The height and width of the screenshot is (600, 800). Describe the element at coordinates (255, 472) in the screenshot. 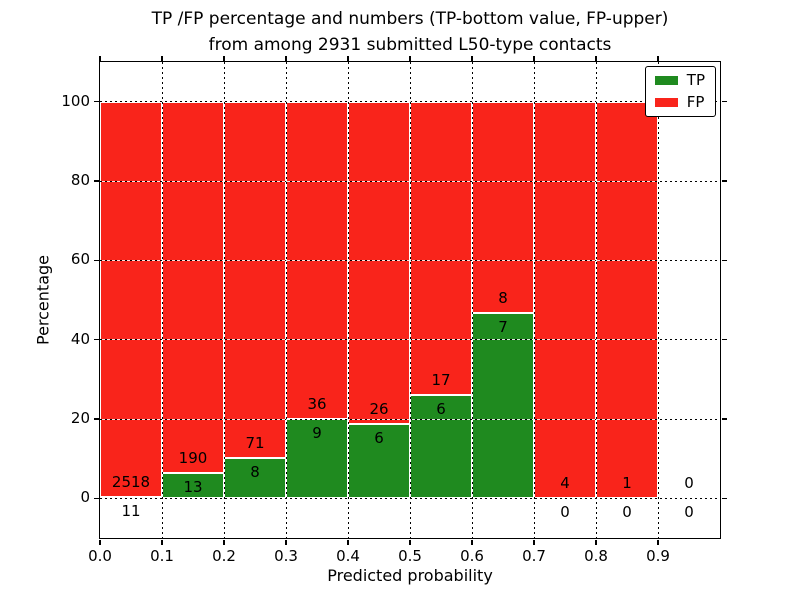

I see `bar-tp-count-label: 8` at that location.